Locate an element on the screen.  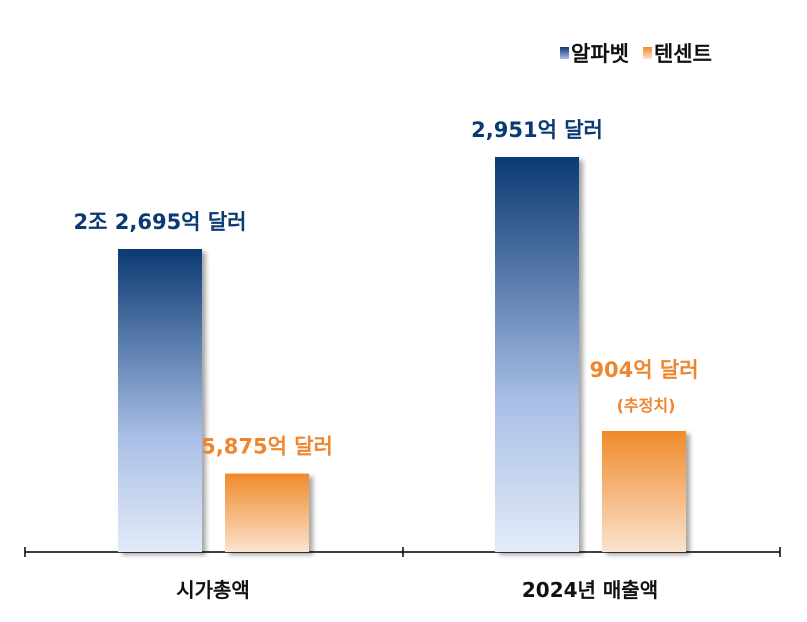
legend-swatch-tencent is located at coordinates (647, 53).